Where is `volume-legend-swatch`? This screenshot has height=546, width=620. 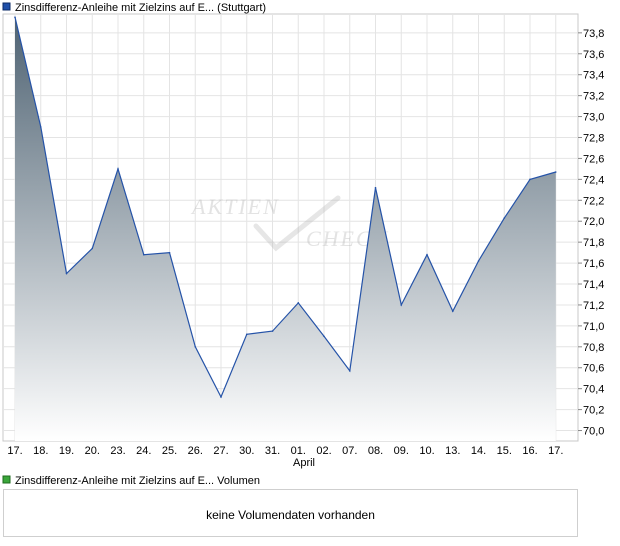
volume-legend-swatch is located at coordinates (6, 479).